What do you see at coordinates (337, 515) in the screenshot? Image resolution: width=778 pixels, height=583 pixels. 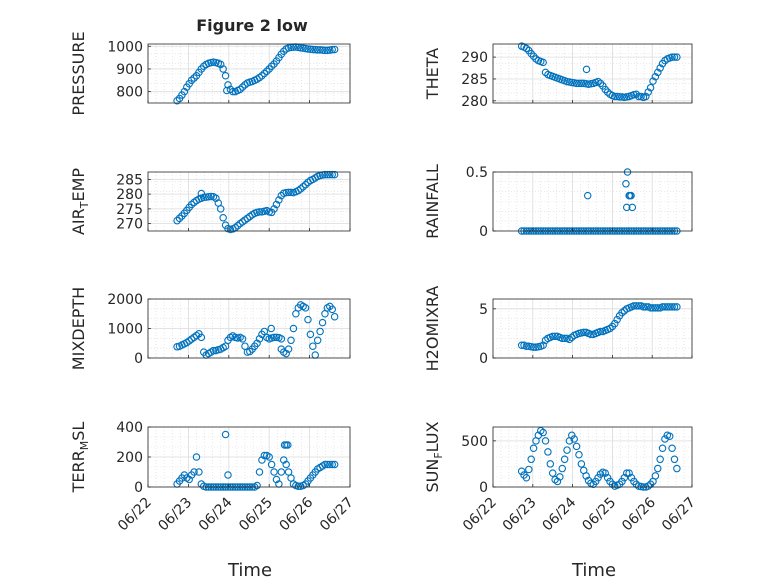 I see `x-tick-label: 06/27` at bounding box center [337, 515].